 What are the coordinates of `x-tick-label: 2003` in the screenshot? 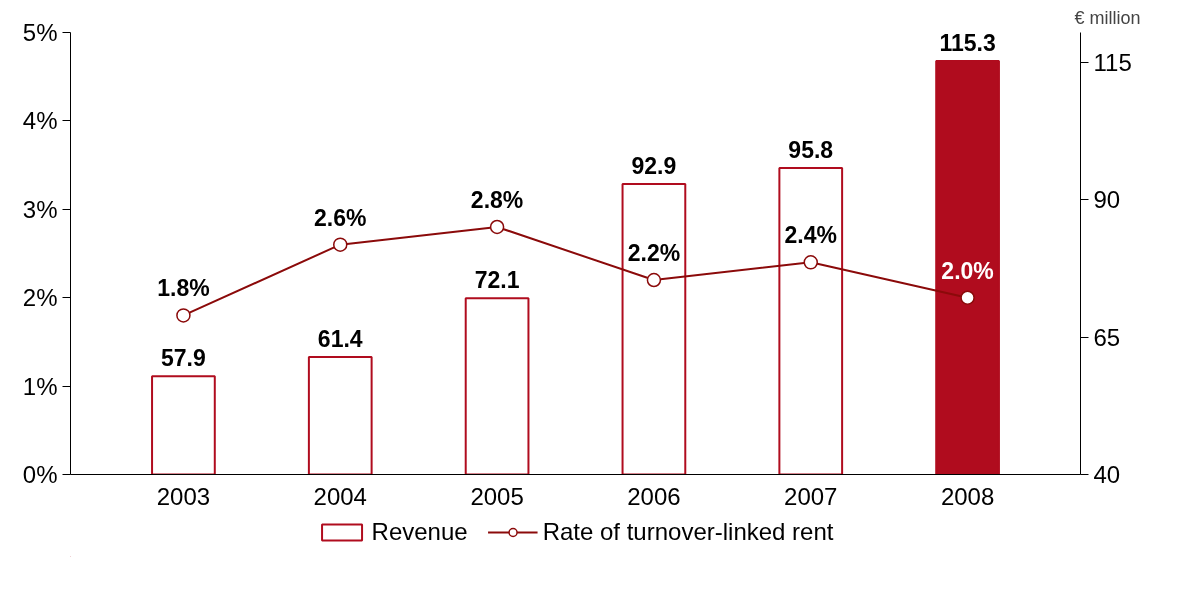 It's located at (183, 496).